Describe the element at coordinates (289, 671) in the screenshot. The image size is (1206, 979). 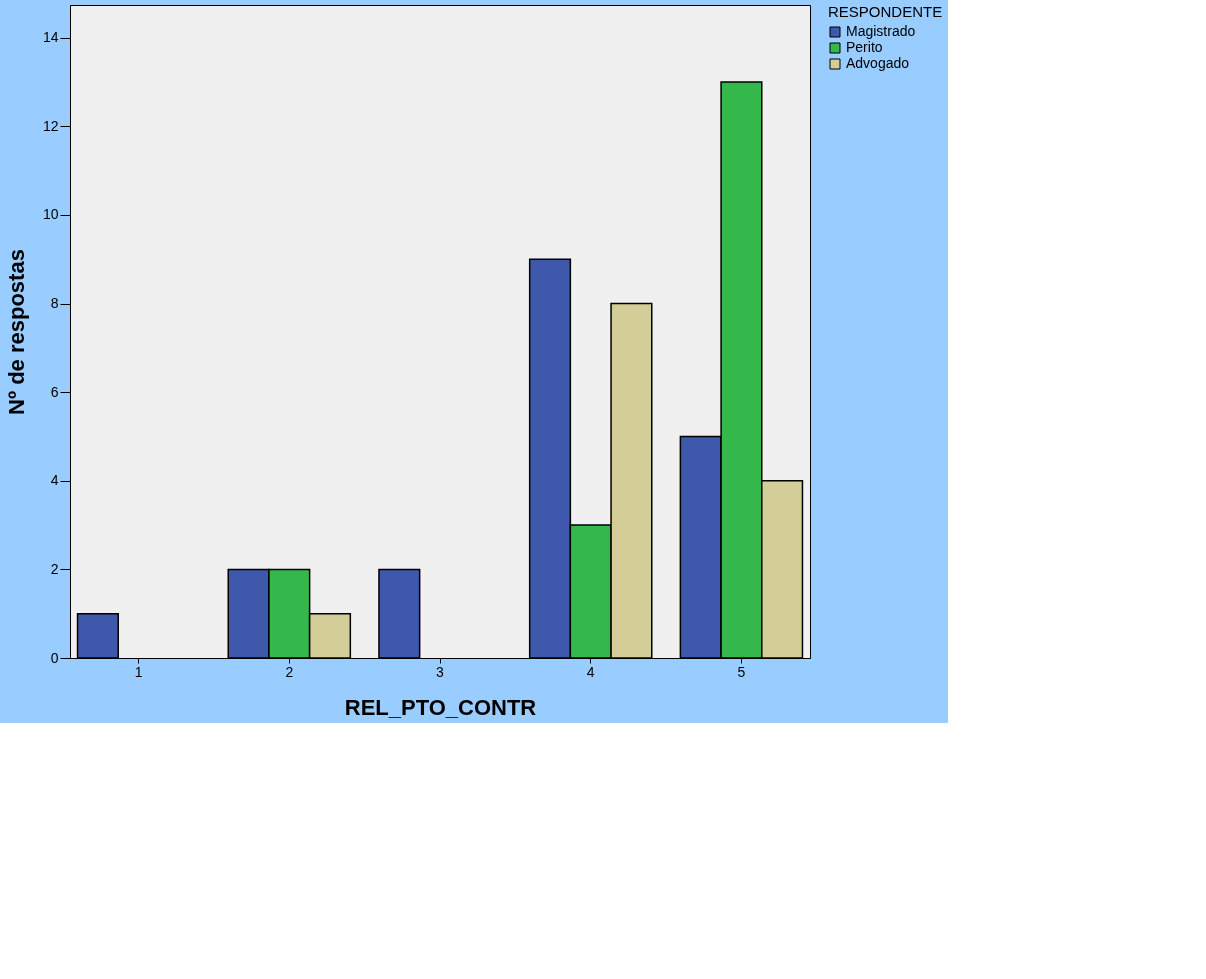
I see `x-tick-label: 2` at that location.